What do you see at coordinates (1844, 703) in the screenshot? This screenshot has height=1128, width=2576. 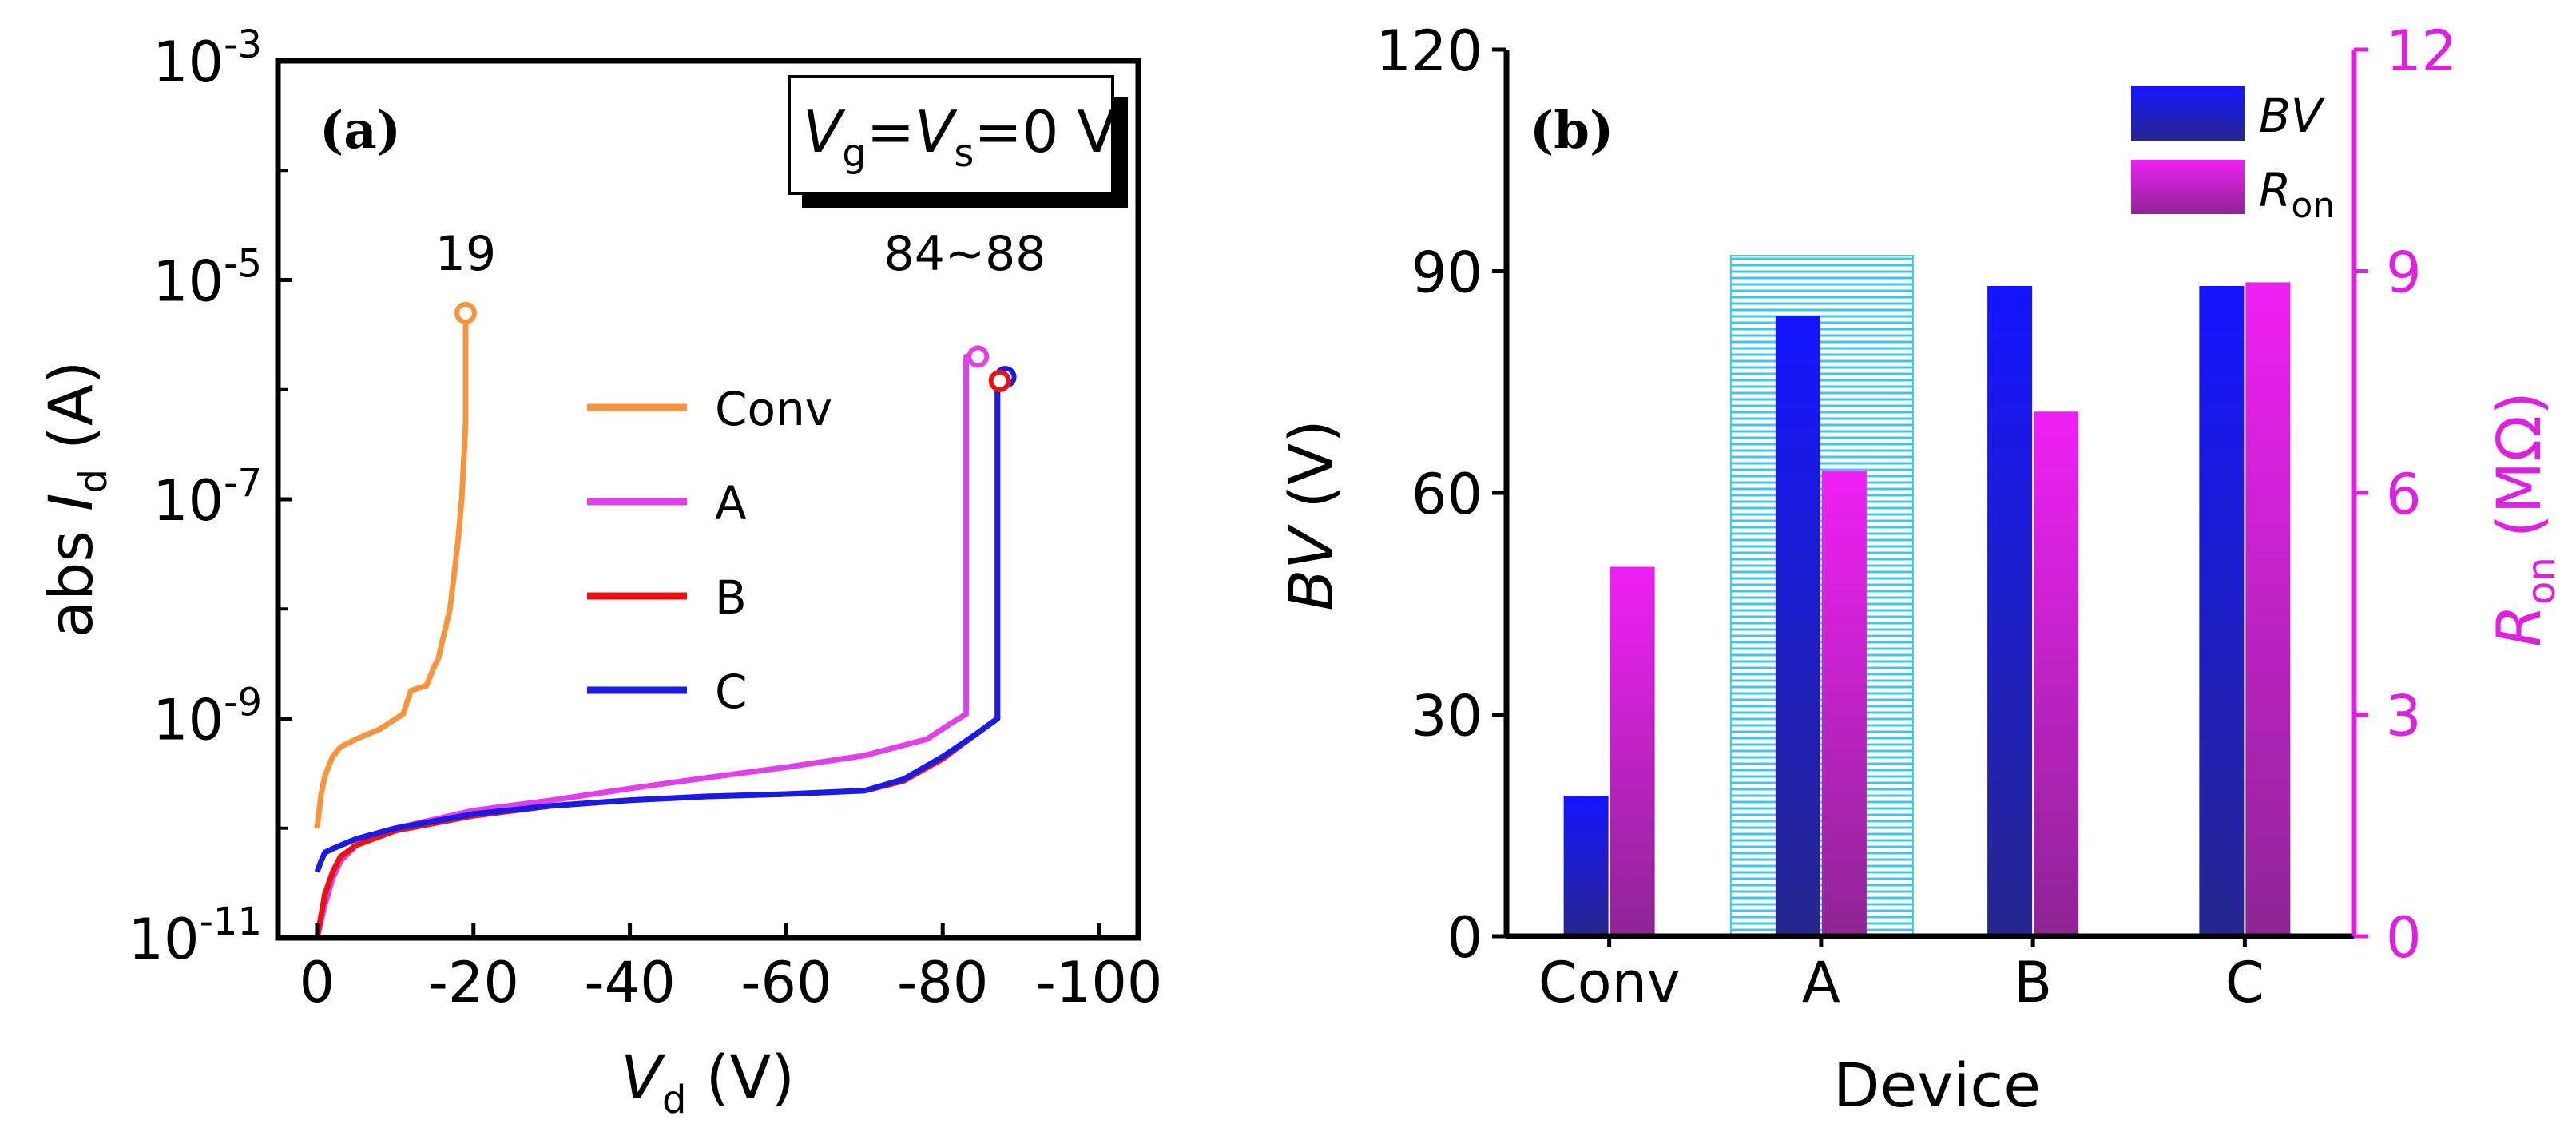 I see `bar-ron-a` at bounding box center [1844, 703].